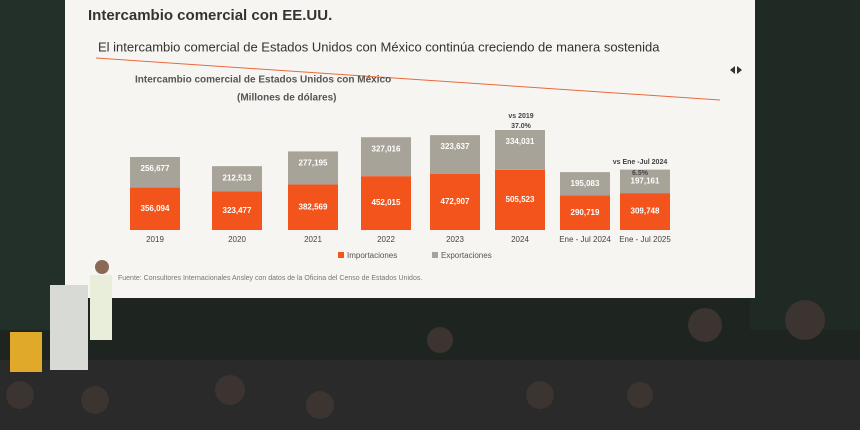 The width and height of the screenshot is (860, 430). I want to click on value-label: 382,569, so click(313, 206).